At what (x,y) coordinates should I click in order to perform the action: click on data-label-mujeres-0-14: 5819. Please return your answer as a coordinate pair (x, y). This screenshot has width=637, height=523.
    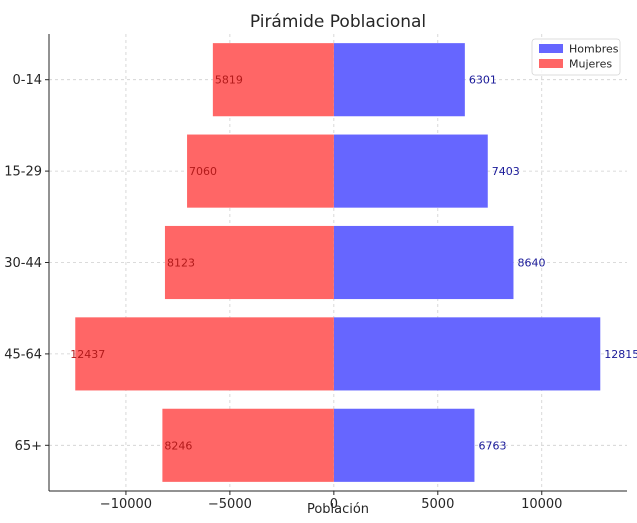
    Looking at the image, I should click on (229, 80).